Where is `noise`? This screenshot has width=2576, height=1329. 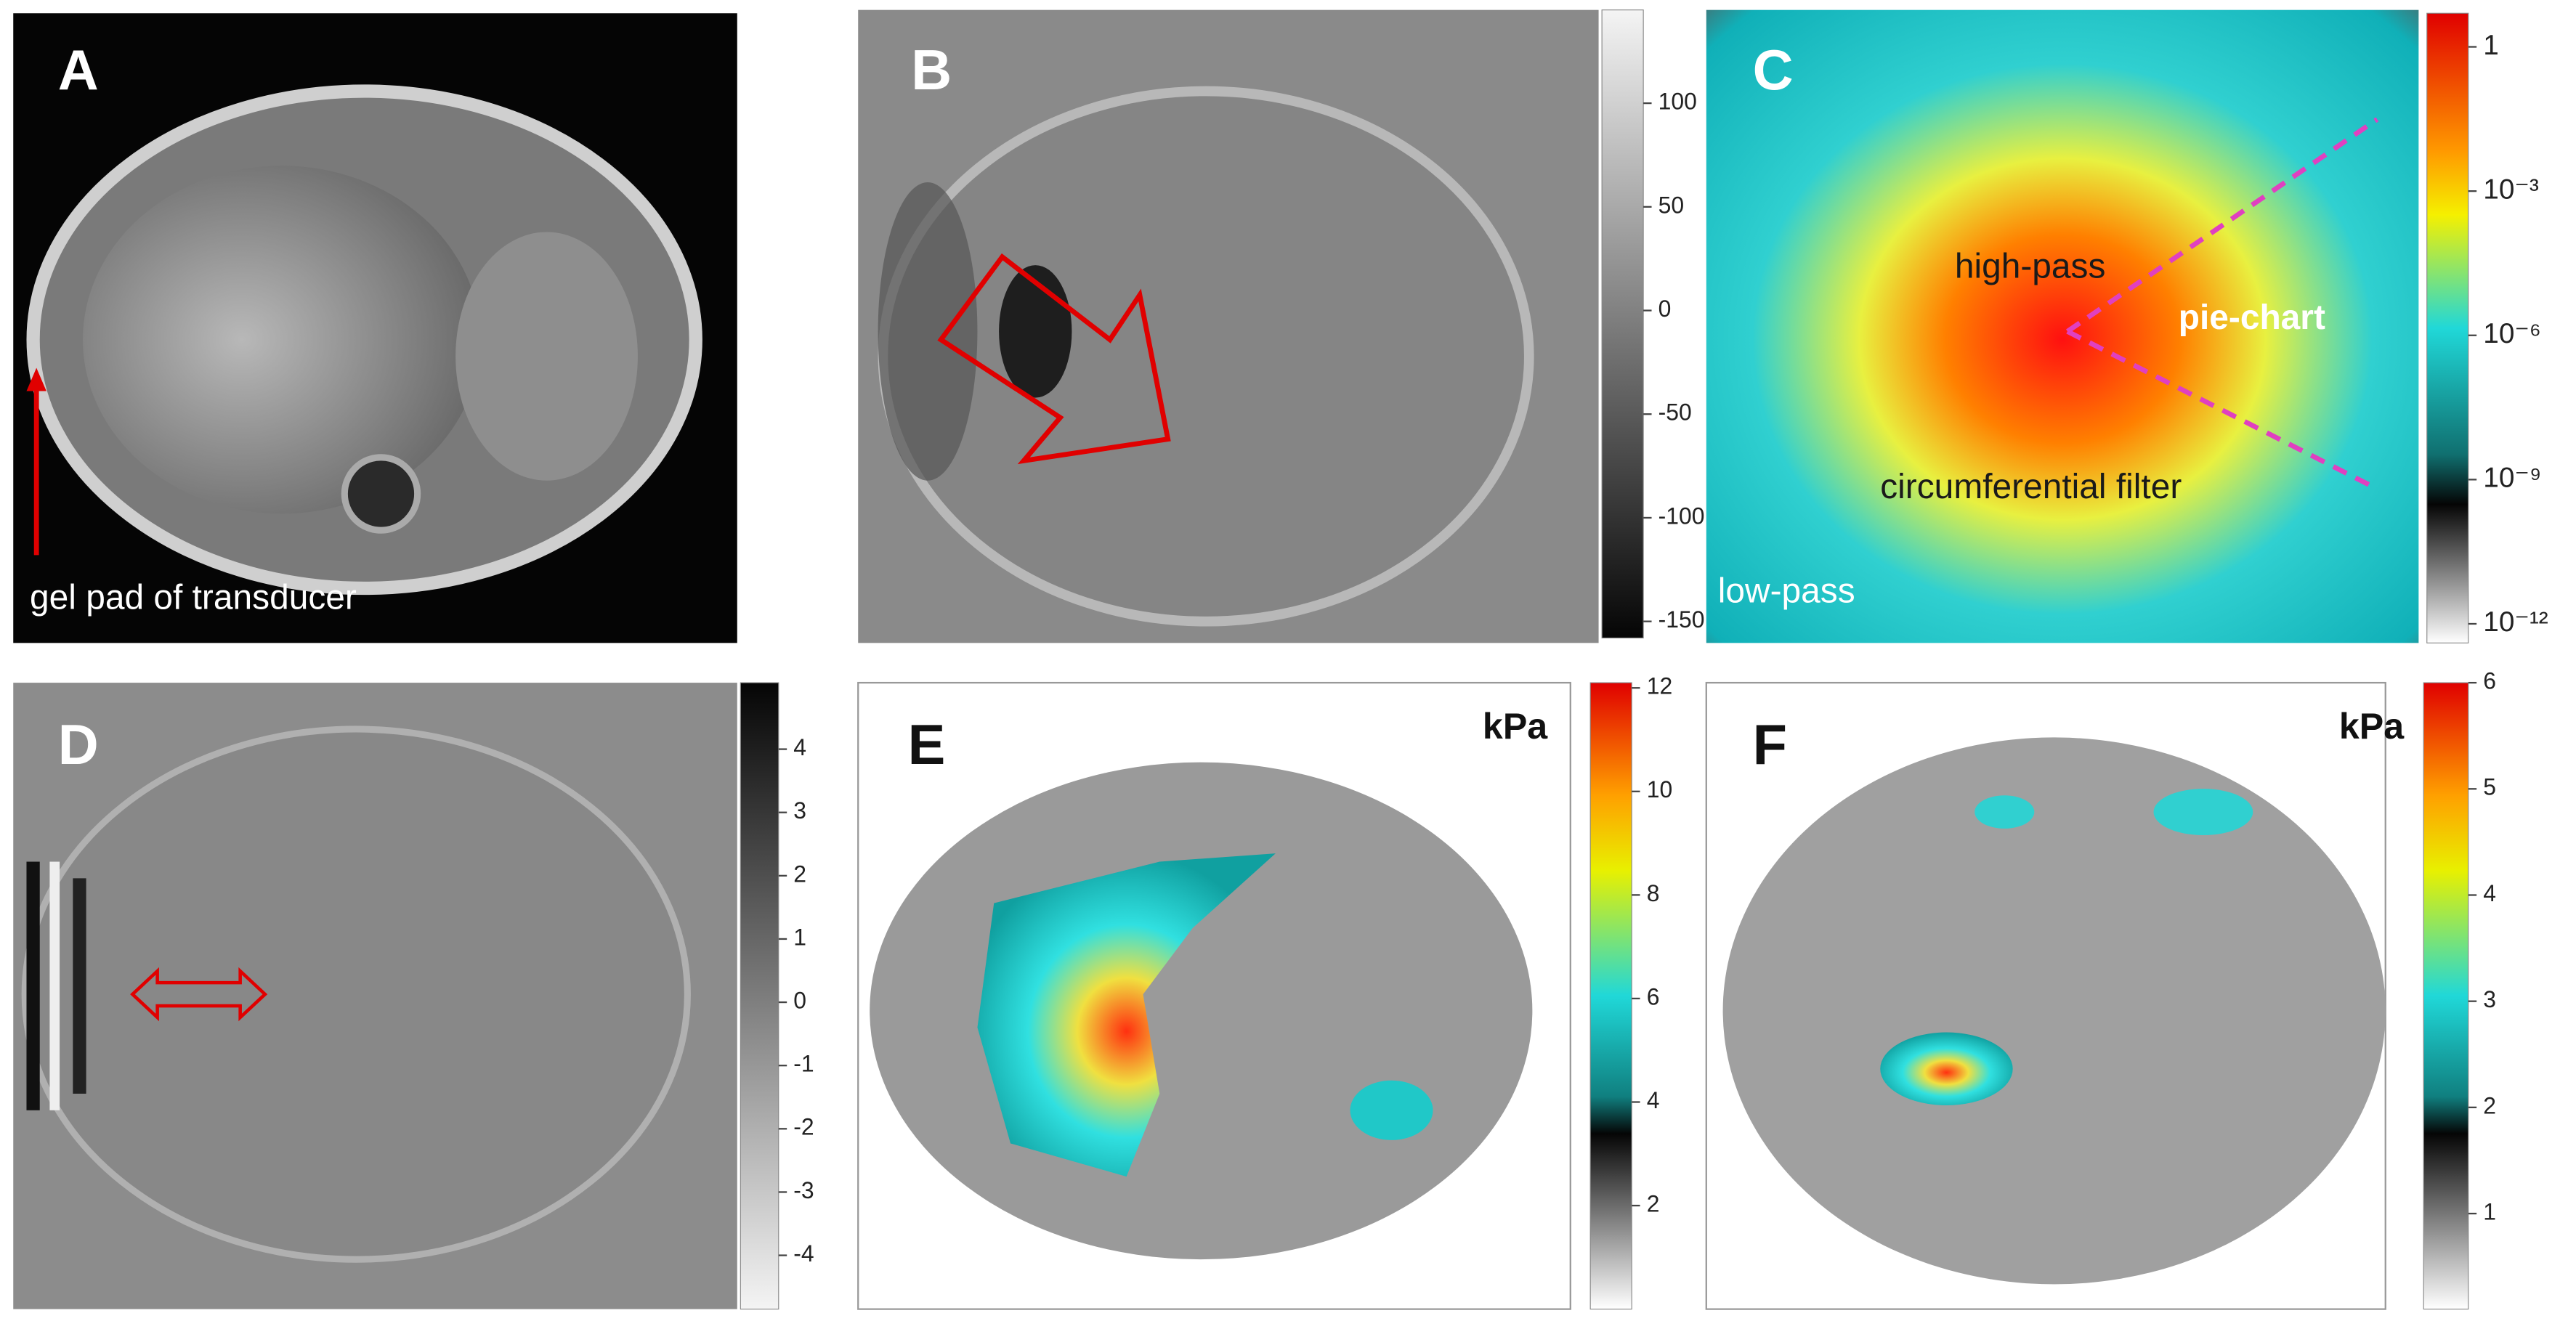
noise is located at coordinates (928, 331).